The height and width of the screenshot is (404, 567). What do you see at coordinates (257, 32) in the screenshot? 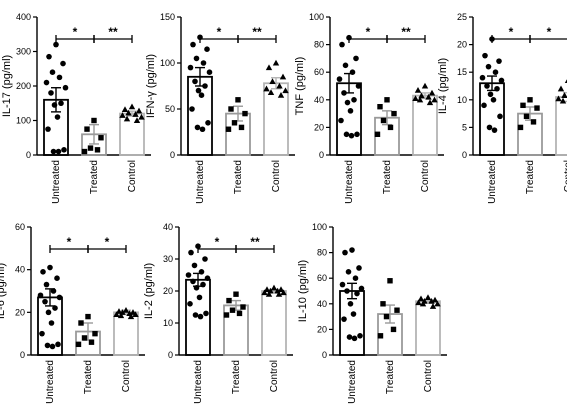
I see `significance-label: **` at bounding box center [257, 32].